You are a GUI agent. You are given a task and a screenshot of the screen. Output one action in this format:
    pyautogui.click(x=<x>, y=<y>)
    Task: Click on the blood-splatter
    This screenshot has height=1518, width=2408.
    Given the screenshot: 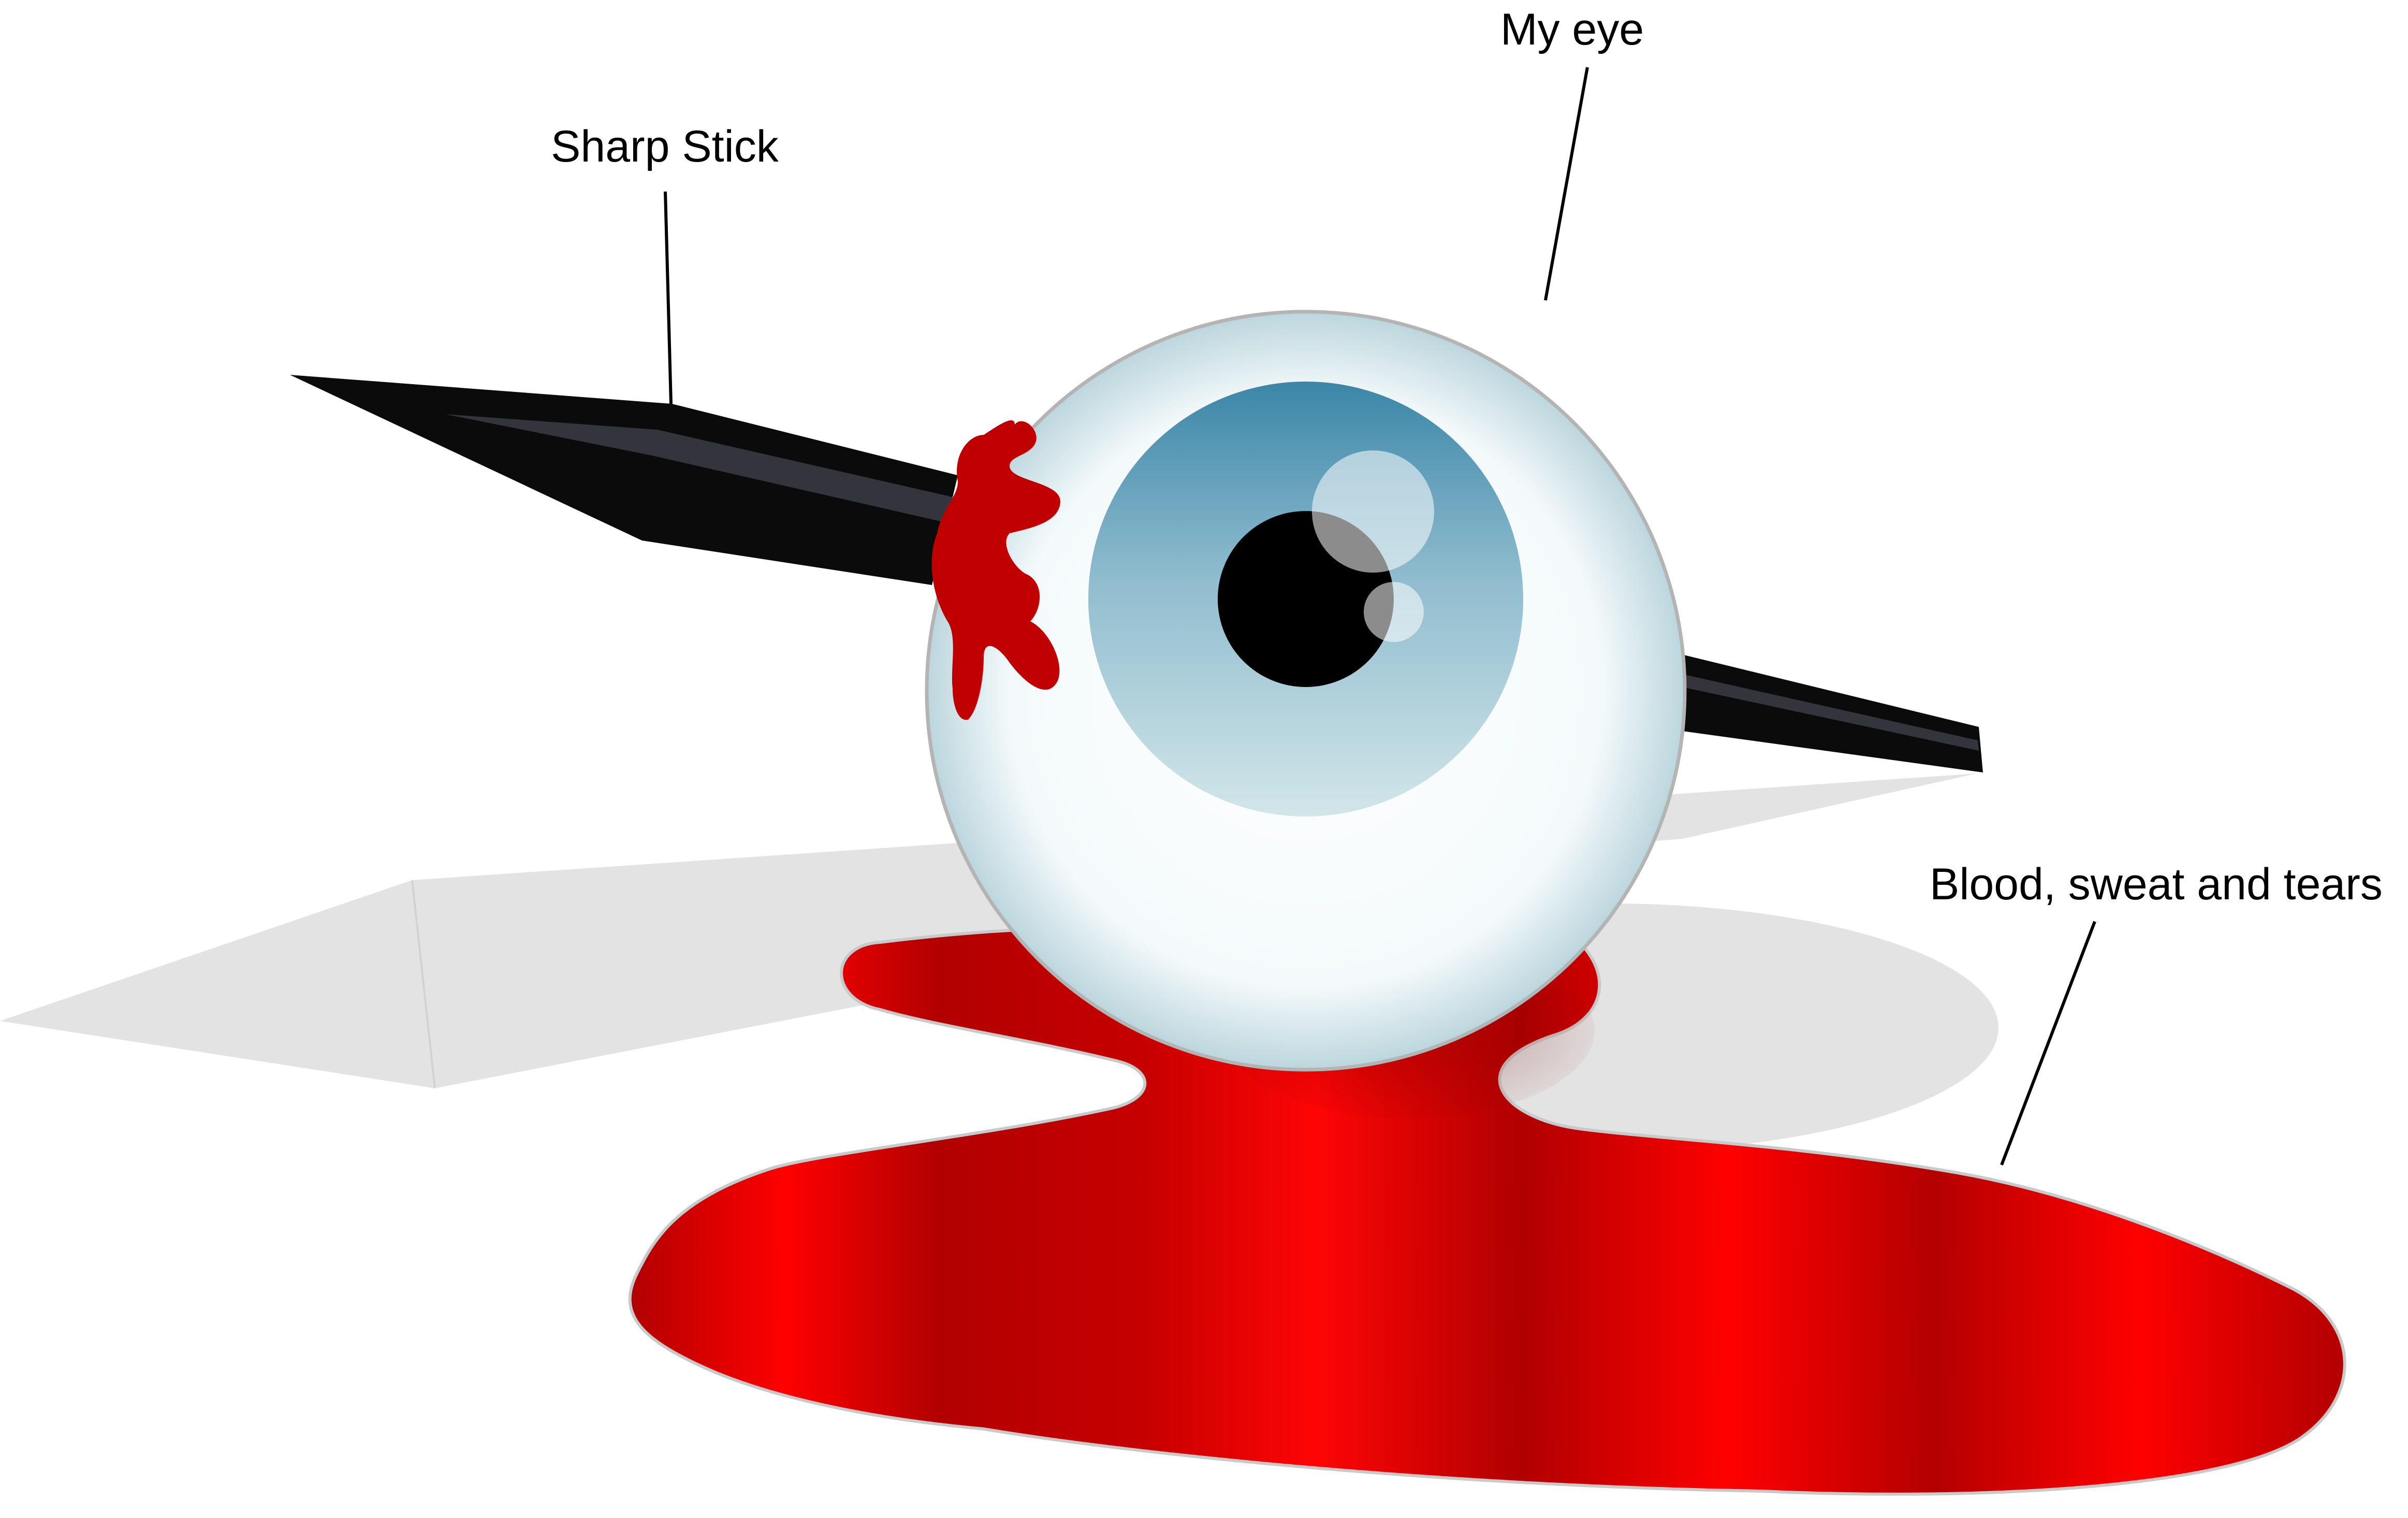 What is the action you would take?
    pyautogui.click(x=996, y=570)
    